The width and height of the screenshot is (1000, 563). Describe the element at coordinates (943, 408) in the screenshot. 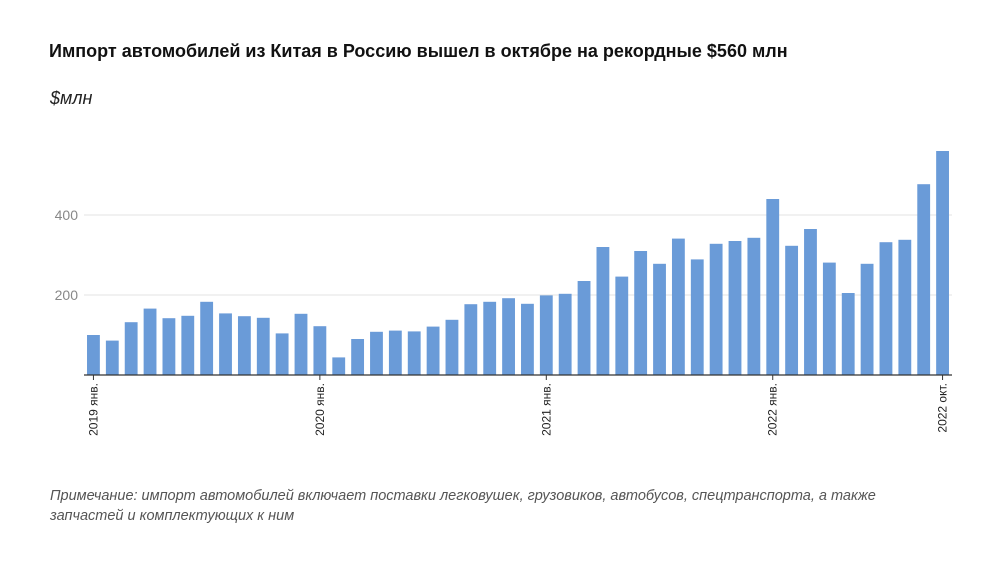

I see `x-tick-label: 2022 окт.` at that location.